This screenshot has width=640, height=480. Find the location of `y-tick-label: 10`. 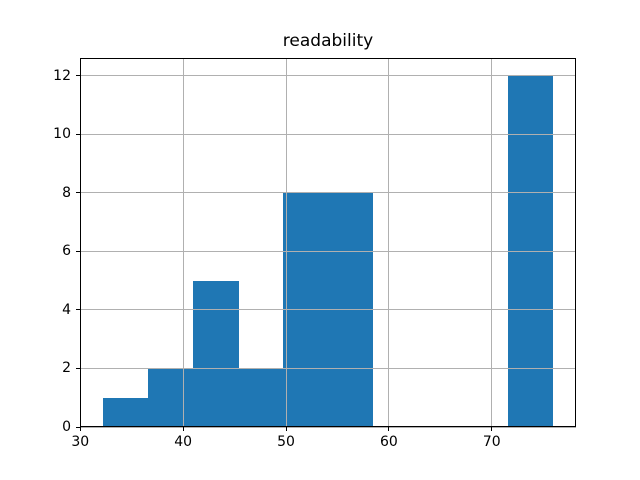

y-tick-label: 10 is located at coordinates (62, 134).